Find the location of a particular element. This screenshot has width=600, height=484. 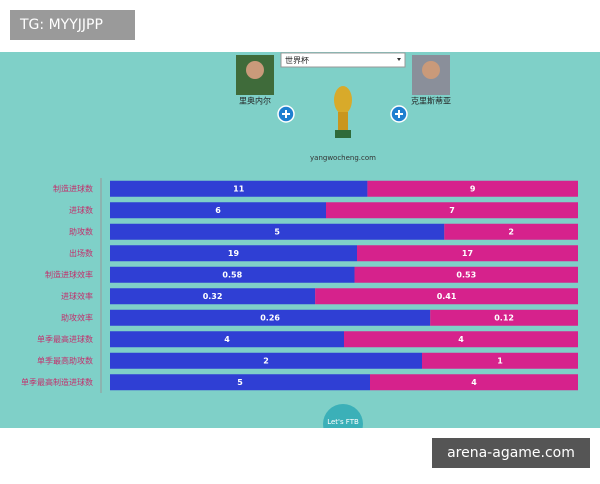

category-label: 单季最高进球数 is located at coordinates (65, 339).